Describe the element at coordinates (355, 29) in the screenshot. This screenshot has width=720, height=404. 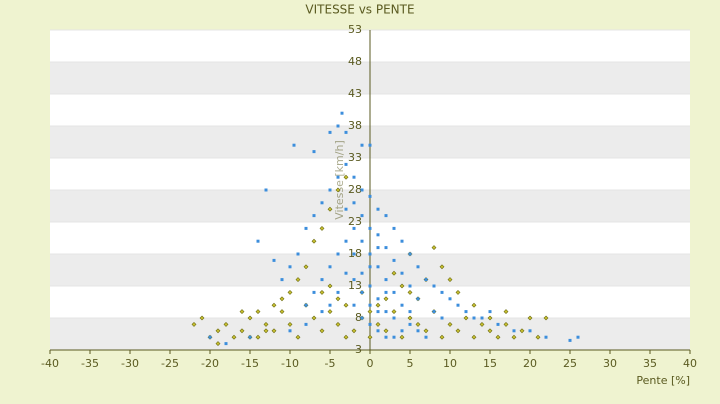
I see `y-tick-label: 53` at that location.